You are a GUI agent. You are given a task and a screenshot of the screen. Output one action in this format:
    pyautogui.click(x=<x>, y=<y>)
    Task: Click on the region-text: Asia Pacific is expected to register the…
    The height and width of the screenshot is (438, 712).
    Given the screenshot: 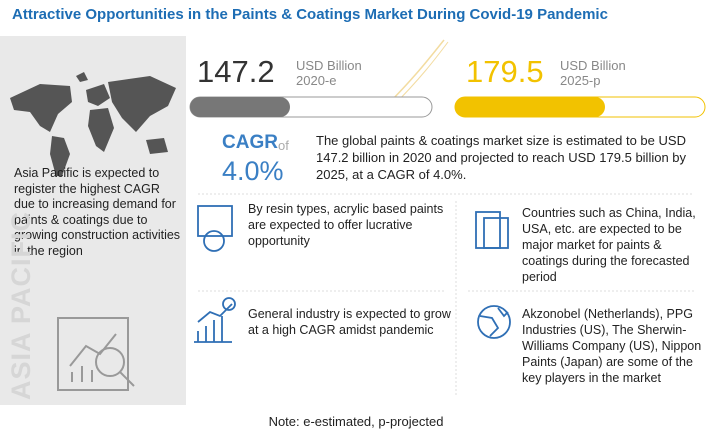 What is the action you would take?
    pyautogui.click(x=97, y=212)
    